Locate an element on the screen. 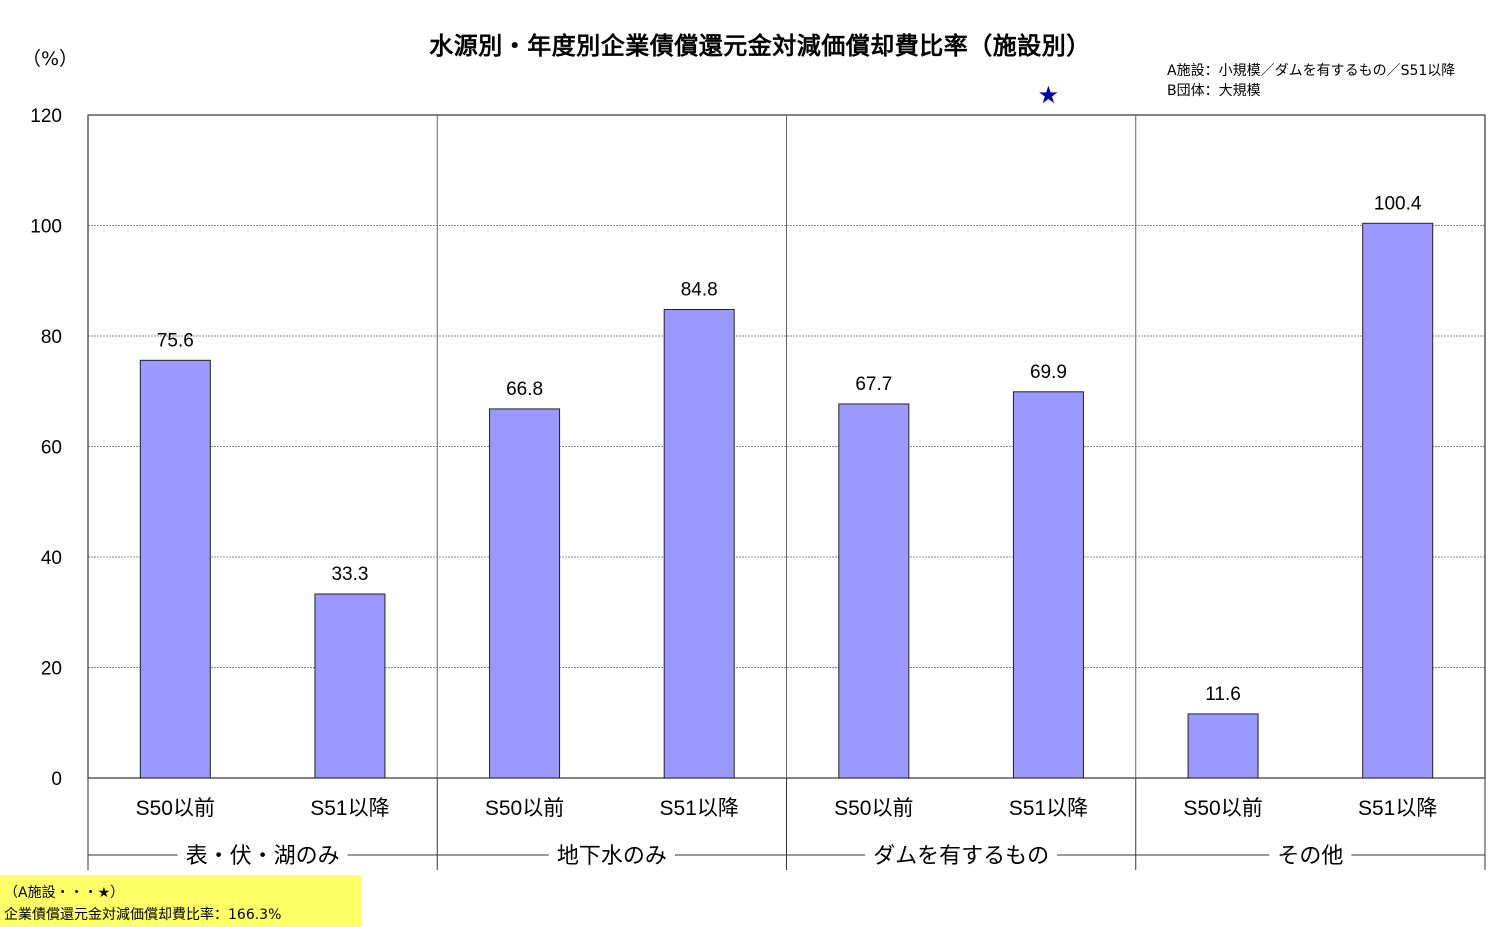 This screenshot has width=1500, height=927. group-label: 地下水のみ is located at coordinates (612, 855).